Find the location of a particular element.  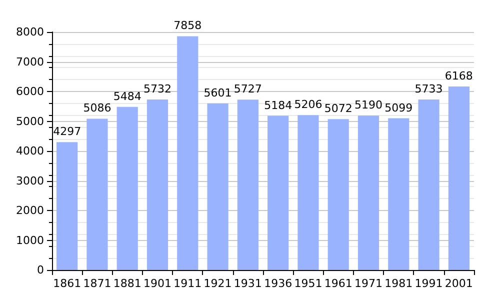

data-label: 5184 is located at coordinates (278, 105).